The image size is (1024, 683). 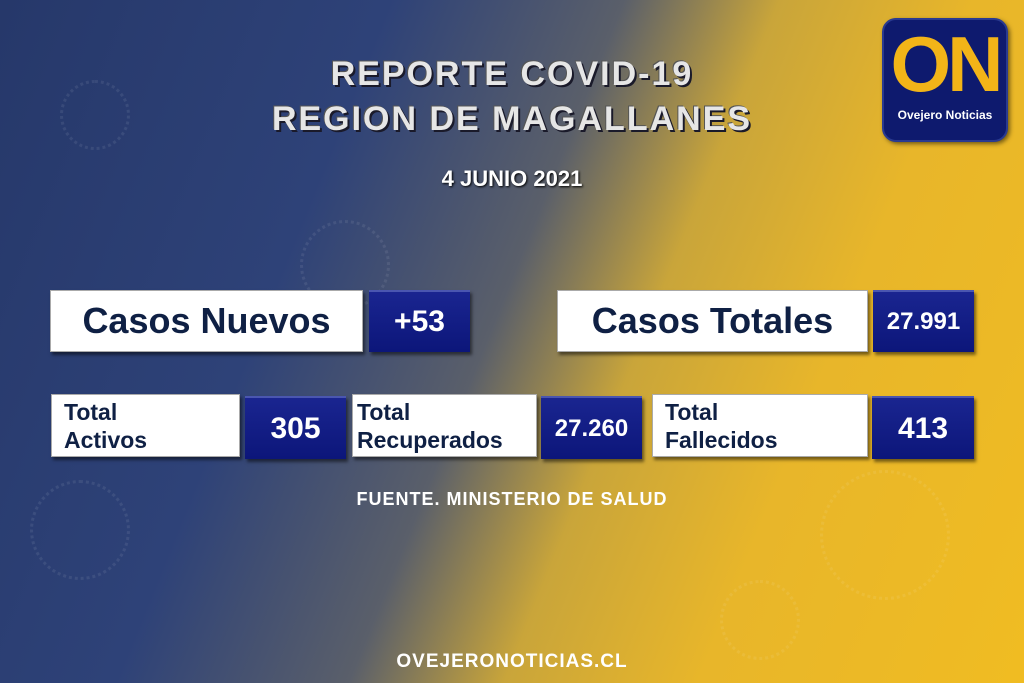 What do you see at coordinates (923, 321) in the screenshot?
I see `casos-totales-value: 27.991` at bounding box center [923, 321].